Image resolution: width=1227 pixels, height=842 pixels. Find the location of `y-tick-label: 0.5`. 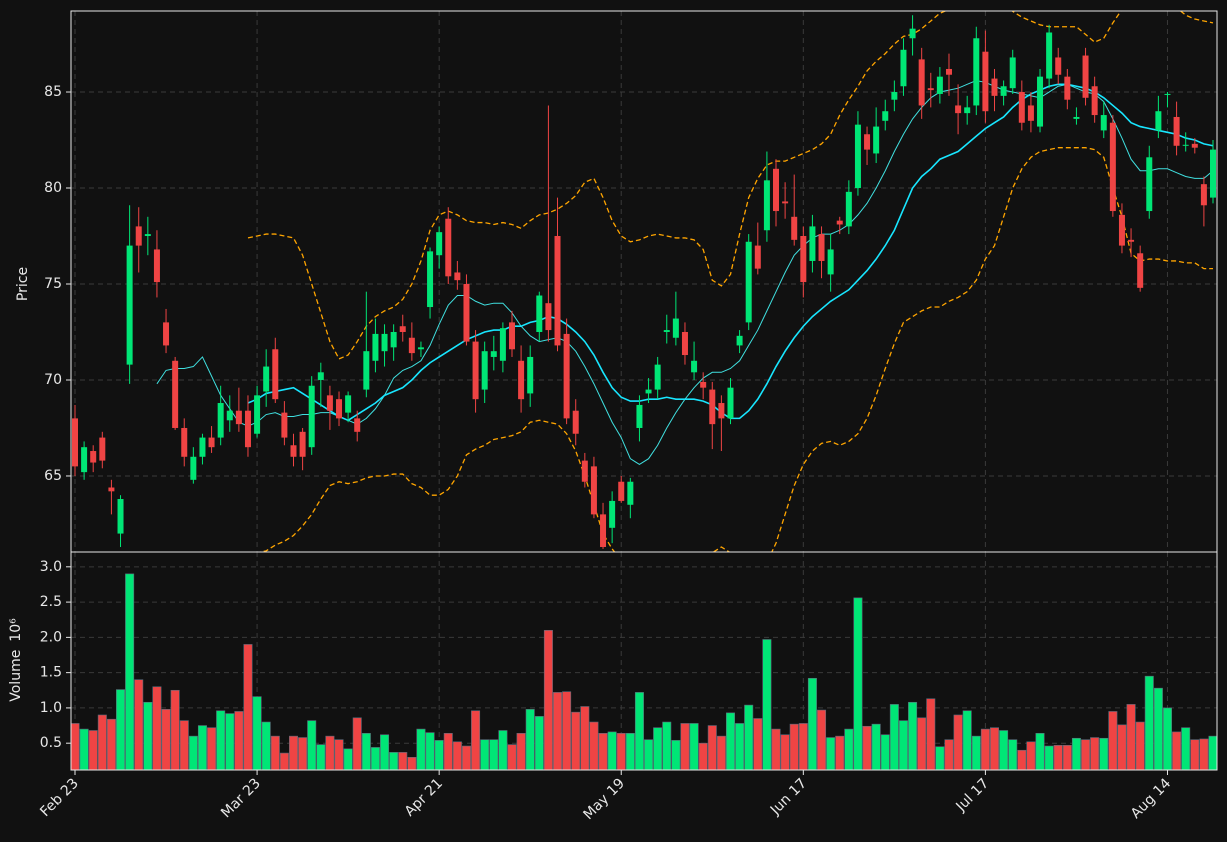

y-tick-label: 0.5 is located at coordinates (51, 743).